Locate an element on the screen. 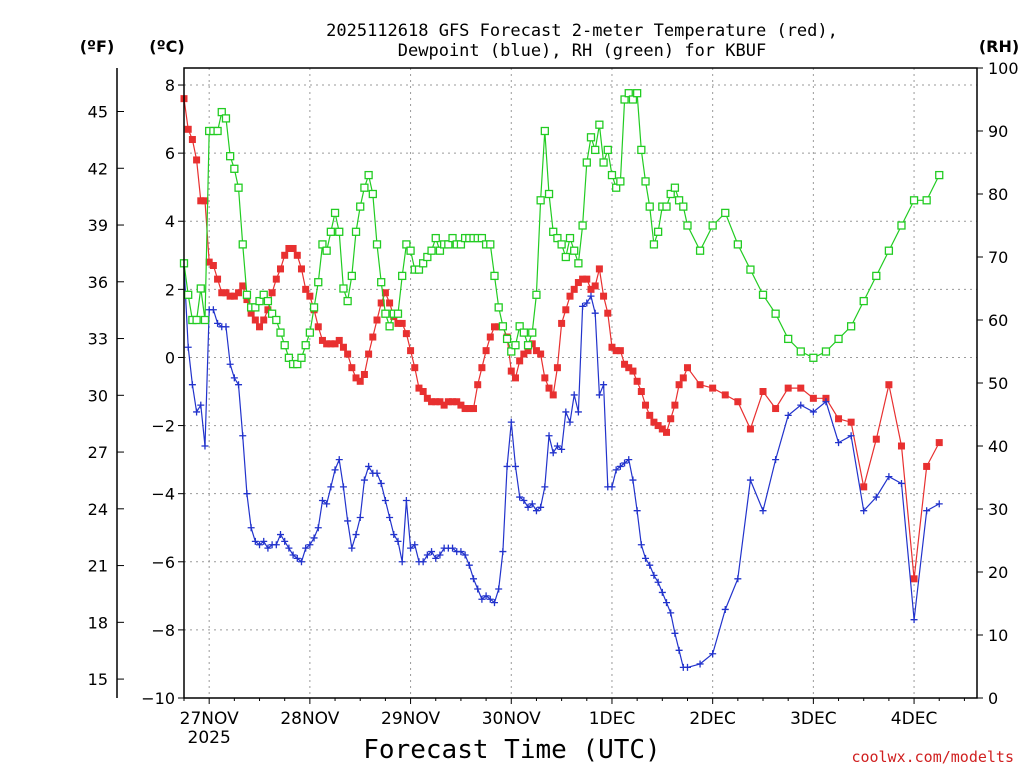  x-tick-label: 30NOV is located at coordinates (511, 719).